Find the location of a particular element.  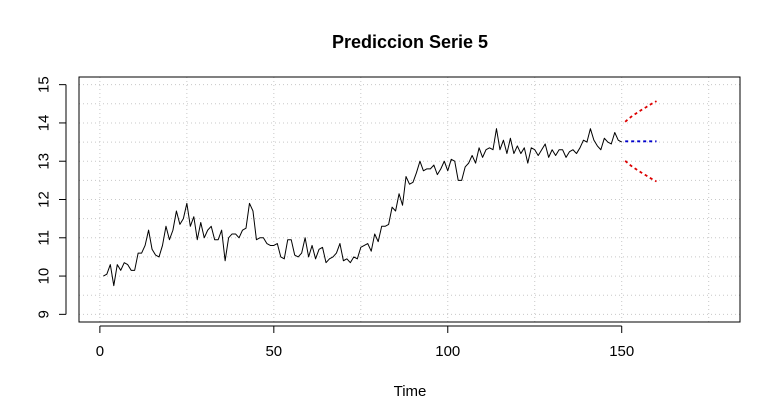

y-tick-label: 15 is located at coordinates (44, 84).